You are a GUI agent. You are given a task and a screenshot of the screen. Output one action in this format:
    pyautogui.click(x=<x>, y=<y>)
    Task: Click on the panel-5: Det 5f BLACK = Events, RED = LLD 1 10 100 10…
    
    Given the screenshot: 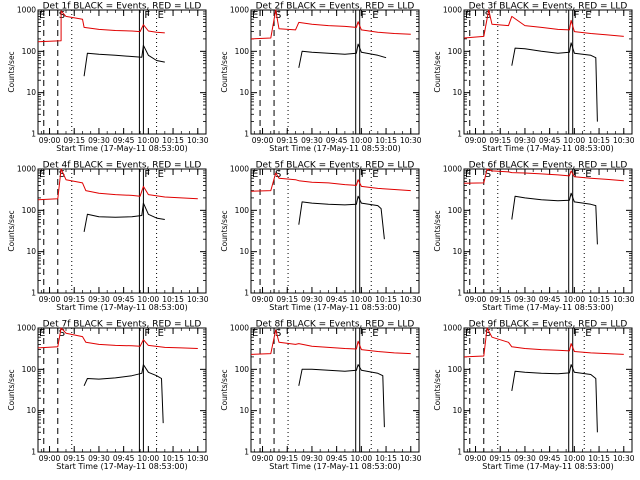 What is the action you would take?
    pyautogui.click(x=321, y=237)
    